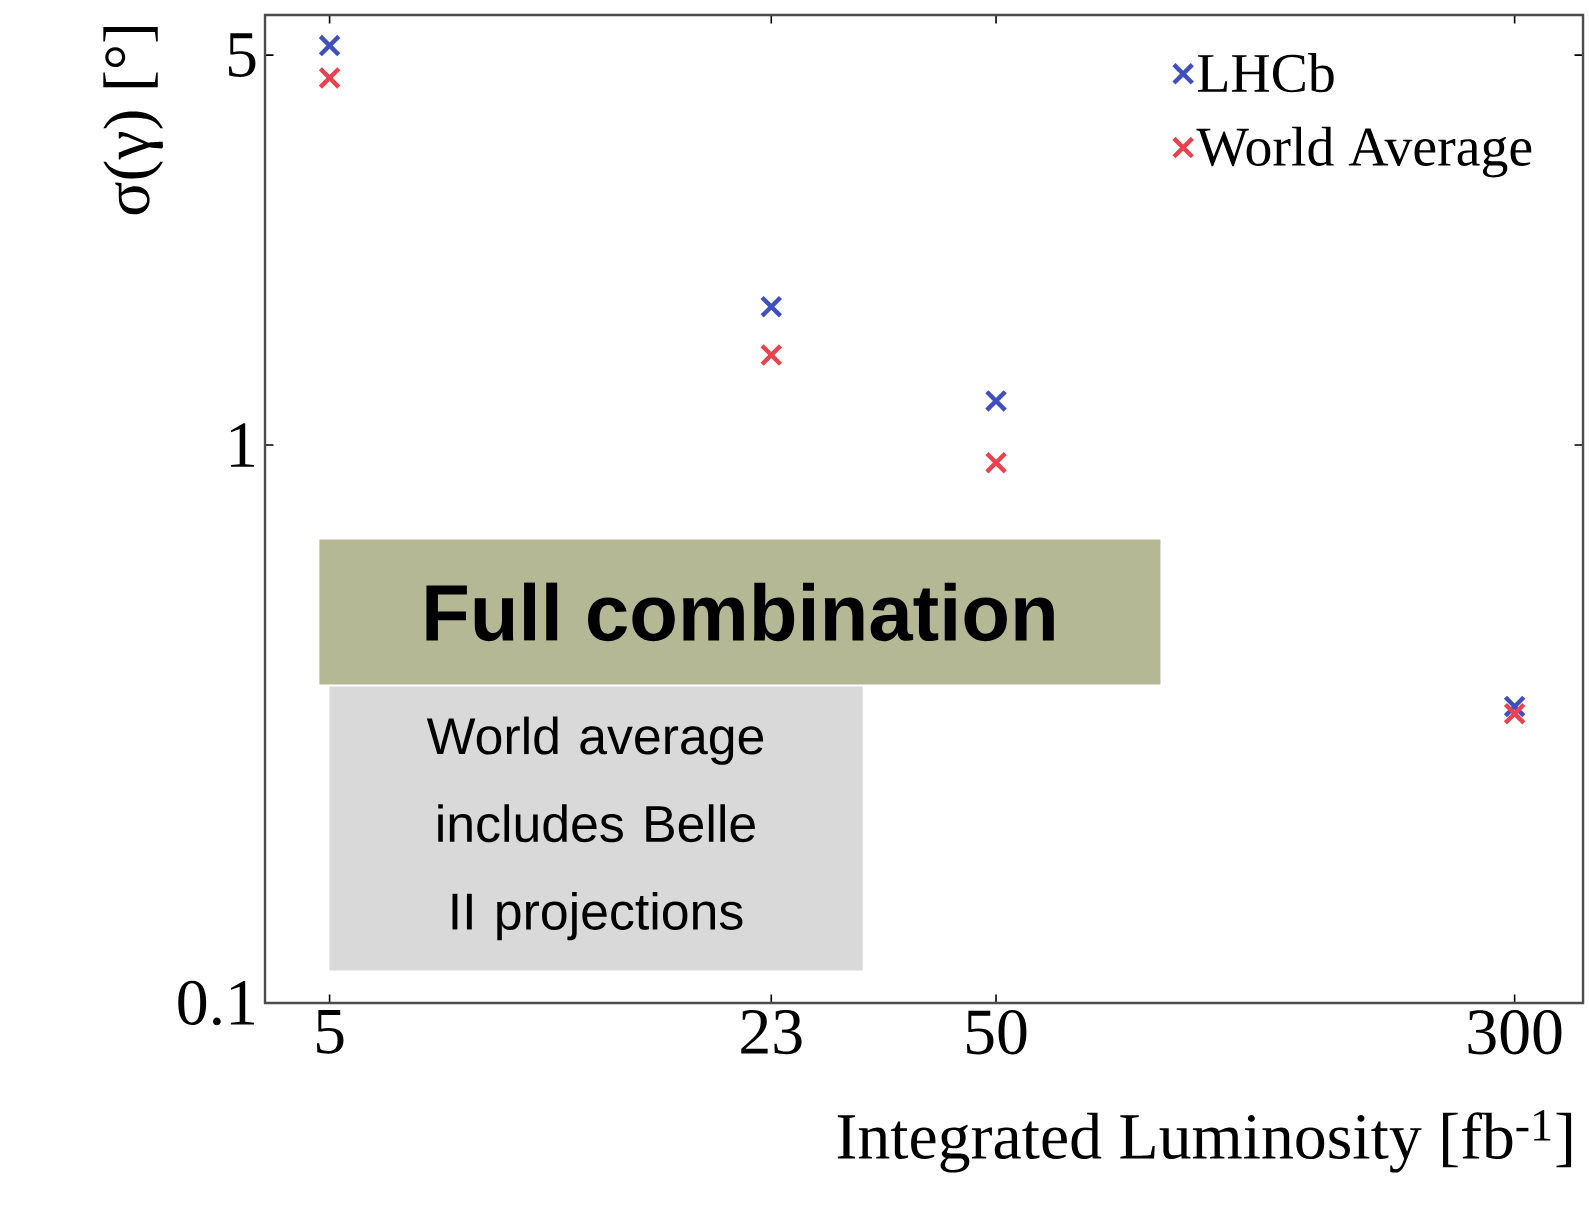 The height and width of the screenshot is (1208, 1589). Describe the element at coordinates (1265, 72) in the screenshot. I see `legend-label: LHCb` at that location.